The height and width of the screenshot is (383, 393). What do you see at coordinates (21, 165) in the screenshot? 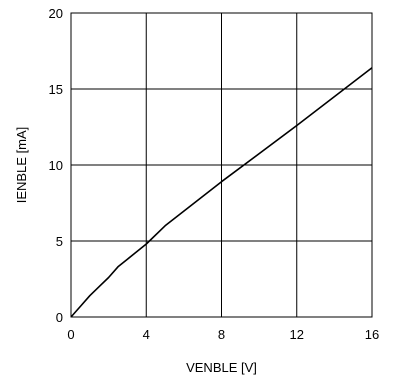
I see `y-axis-label: IENBLE [mA]` at bounding box center [21, 165].